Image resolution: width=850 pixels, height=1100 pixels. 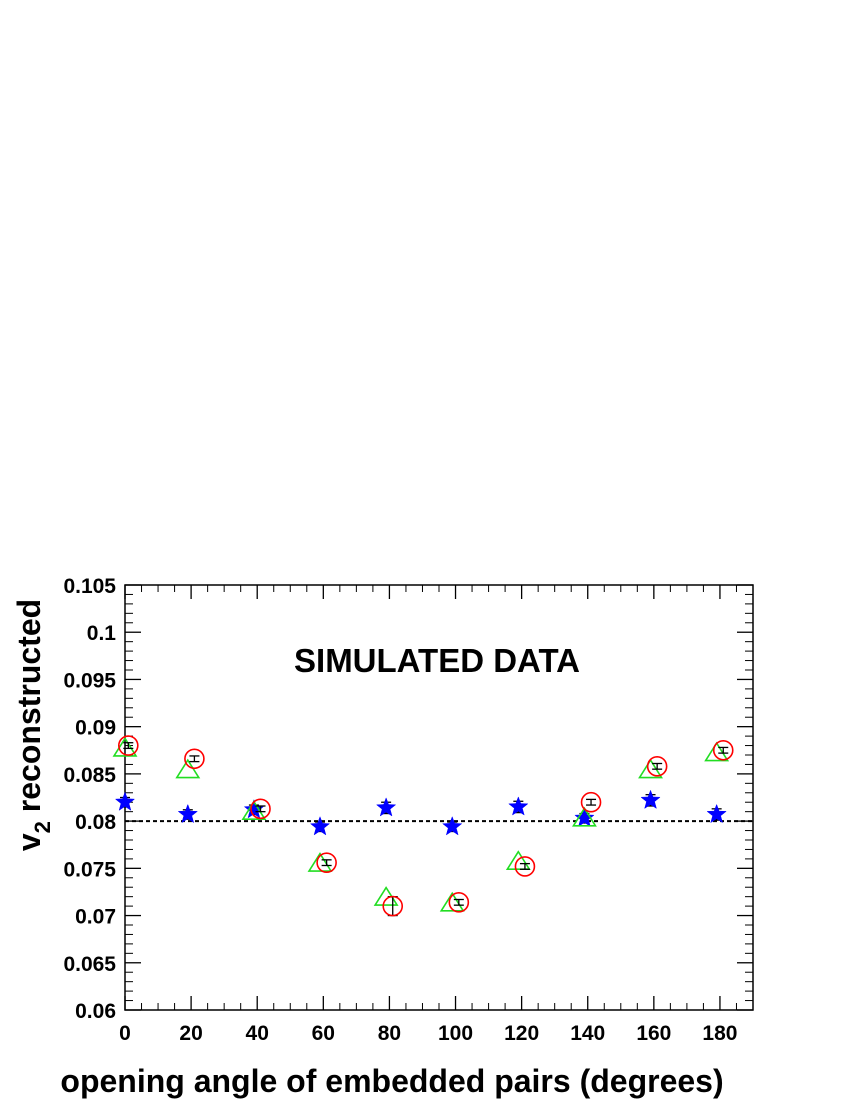 I want to click on y-tick-label: 0.095, so click(x=89, y=680).